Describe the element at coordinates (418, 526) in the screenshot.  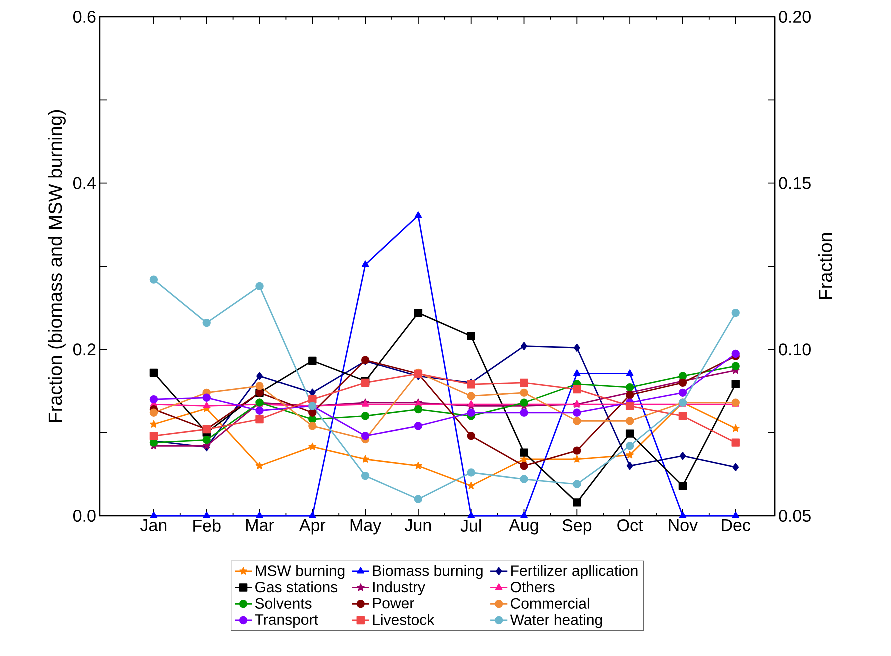
I see `x-tick-label: Jun` at that location.